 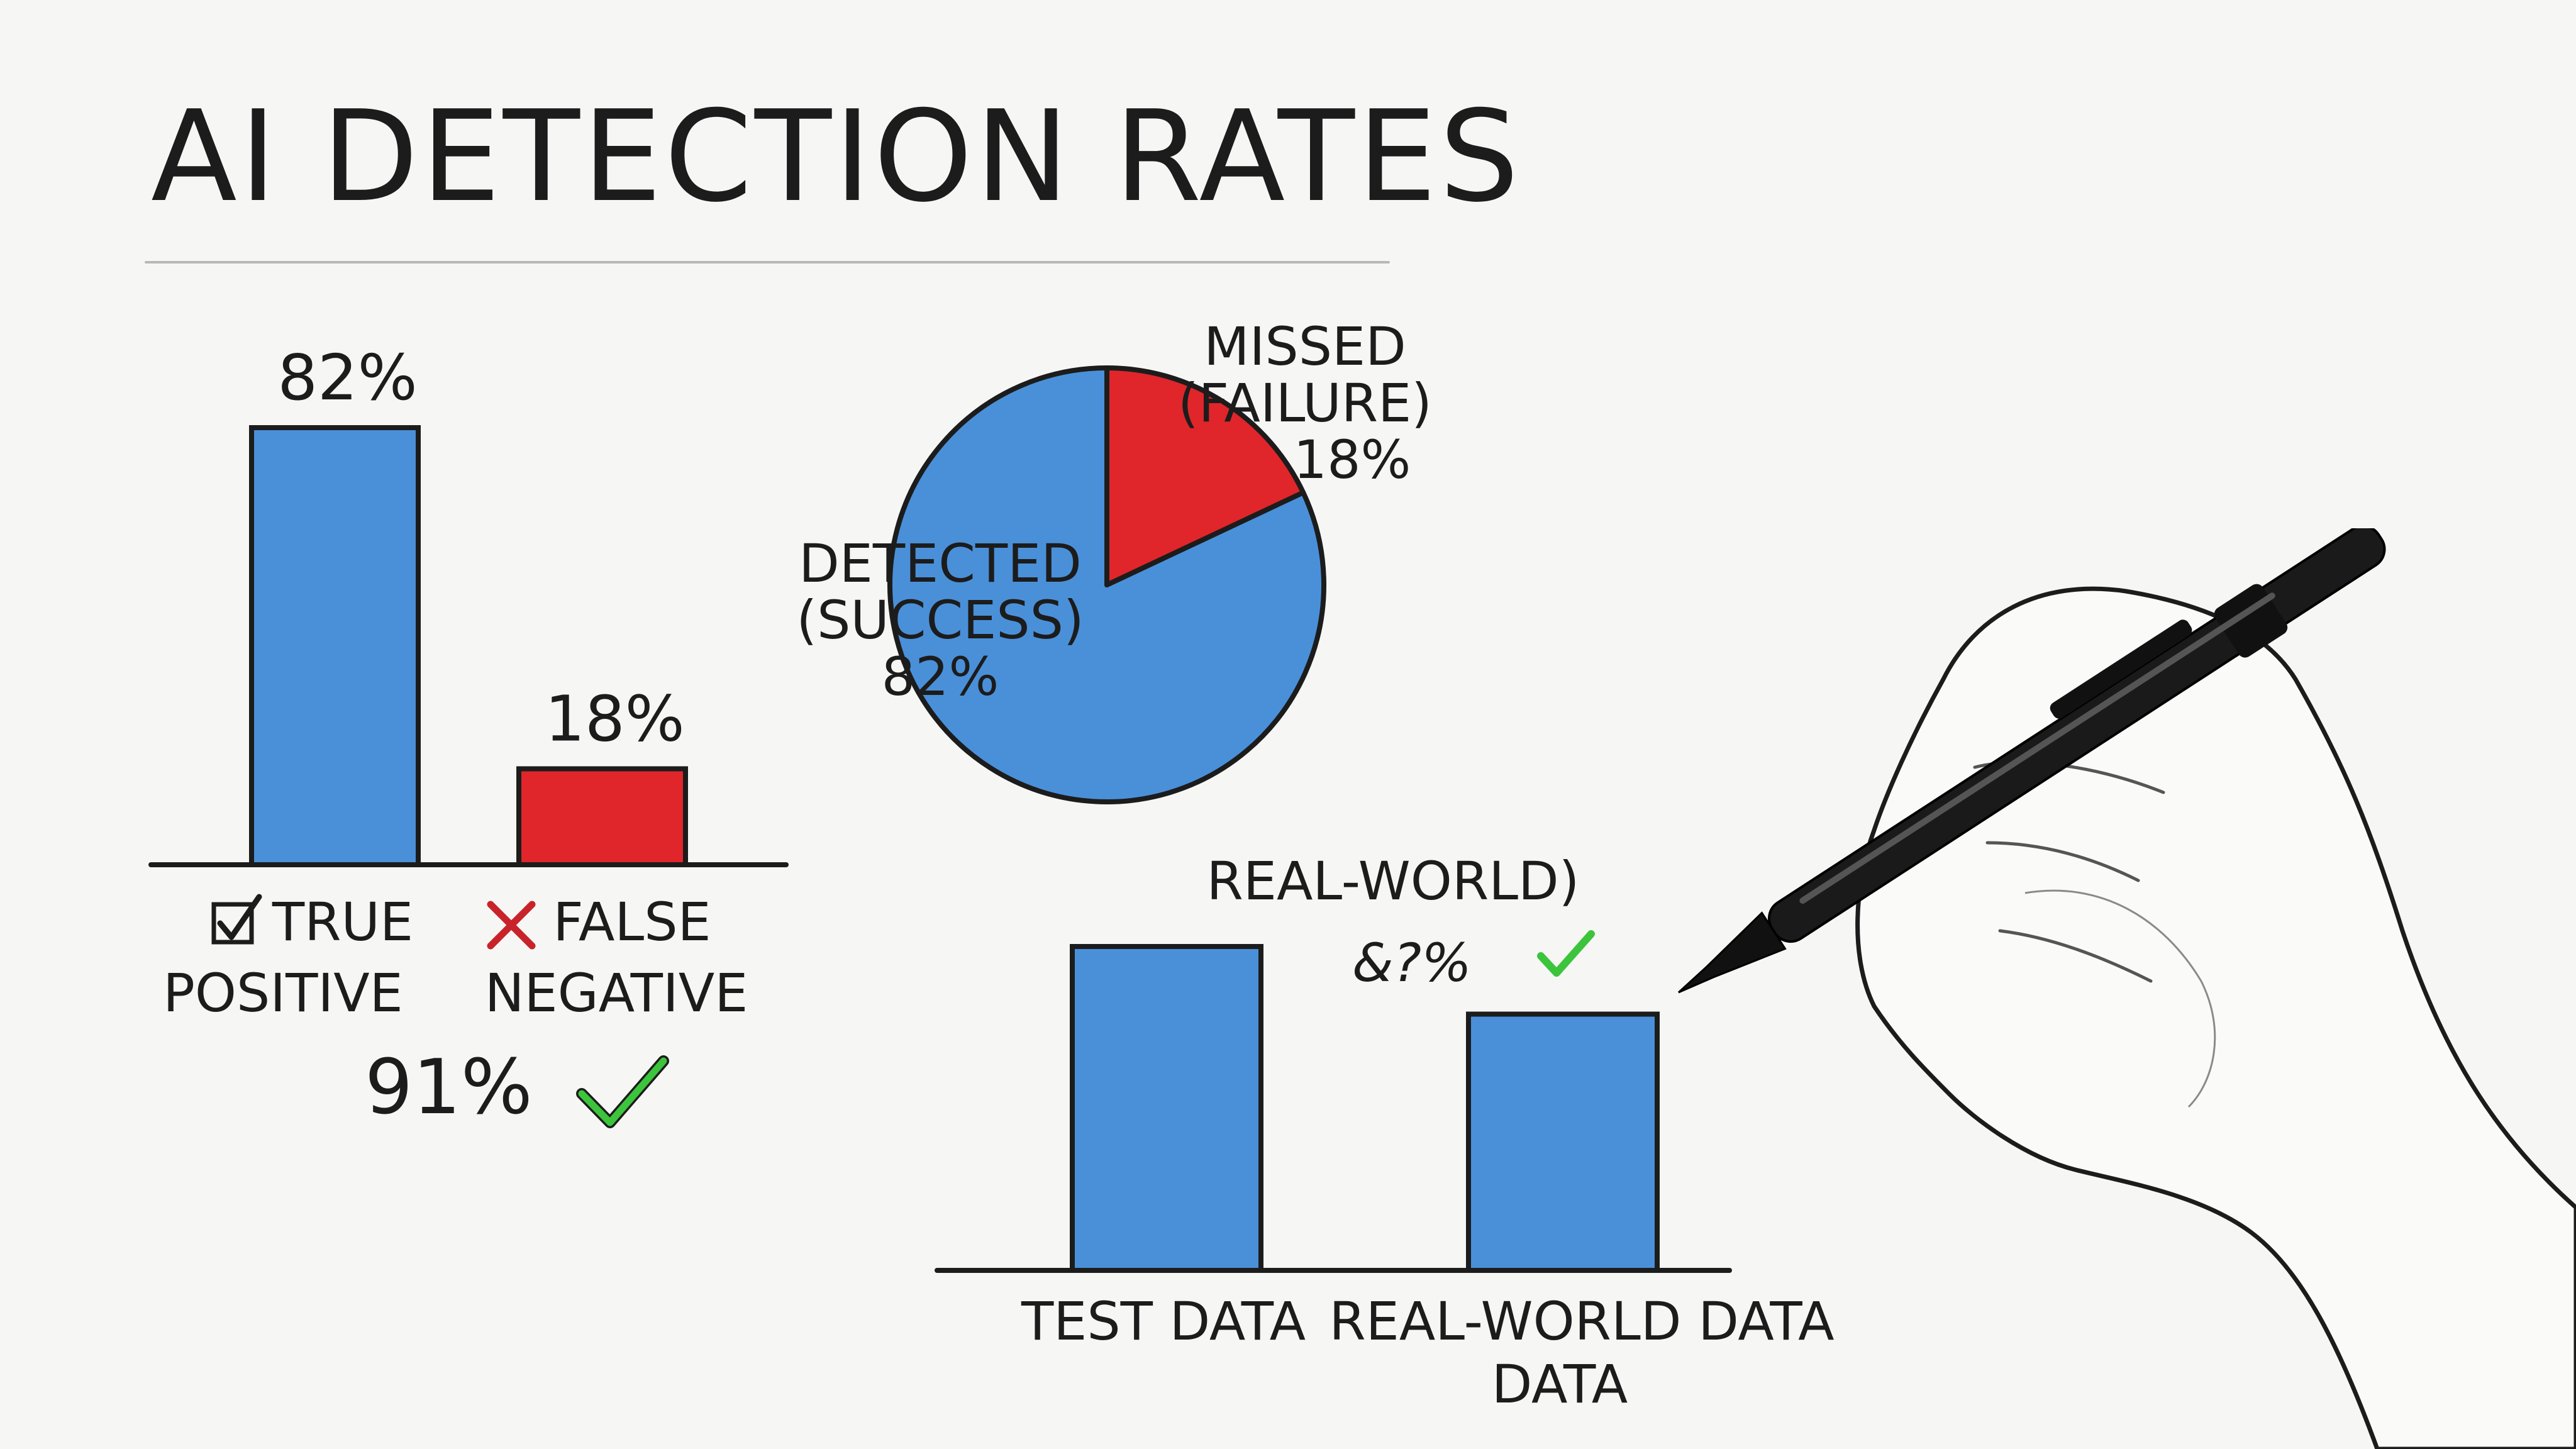 What do you see at coordinates (511, 925) in the screenshot?
I see `cross-icon` at bounding box center [511, 925].